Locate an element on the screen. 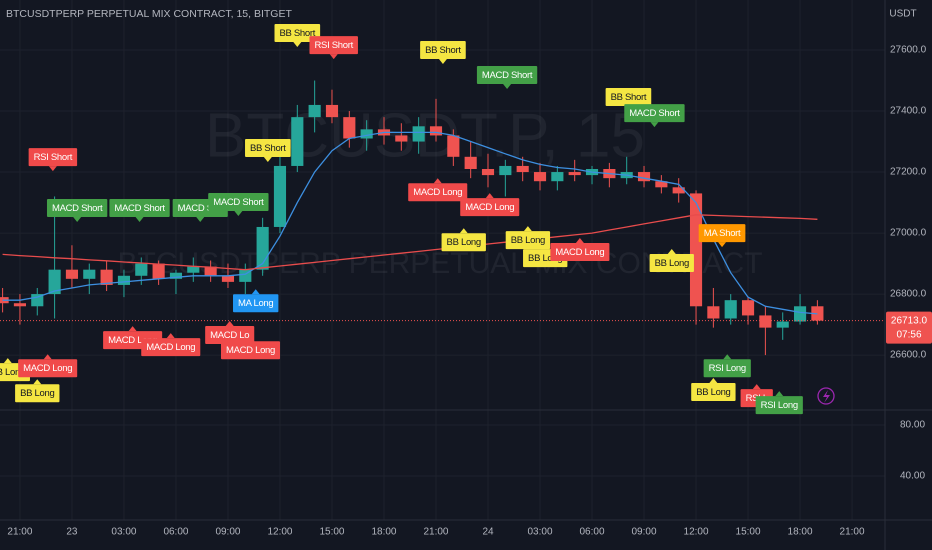  x-tick-label: 24 is located at coordinates (488, 532).